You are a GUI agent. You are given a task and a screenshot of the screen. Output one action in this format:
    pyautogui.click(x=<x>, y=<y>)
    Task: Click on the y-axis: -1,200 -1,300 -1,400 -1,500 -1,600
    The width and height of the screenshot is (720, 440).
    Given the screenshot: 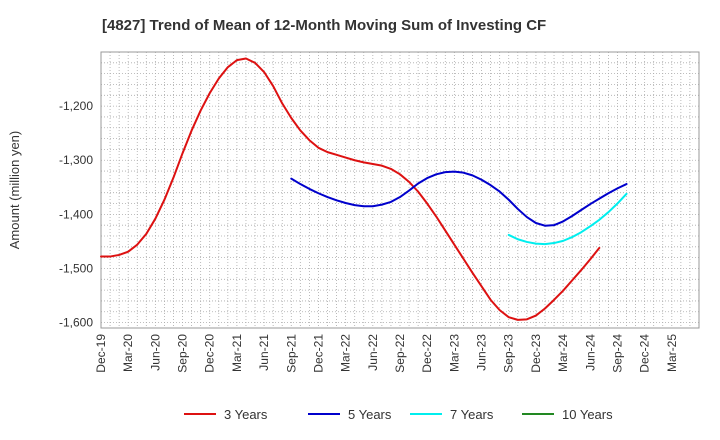 What is the action you would take?
    pyautogui.click(x=76, y=214)
    